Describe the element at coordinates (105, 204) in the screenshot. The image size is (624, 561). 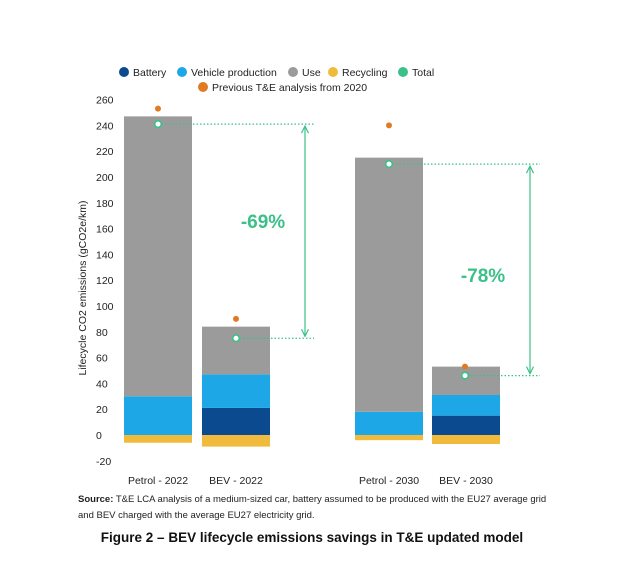
I see `y-tick-label: 180` at that location.